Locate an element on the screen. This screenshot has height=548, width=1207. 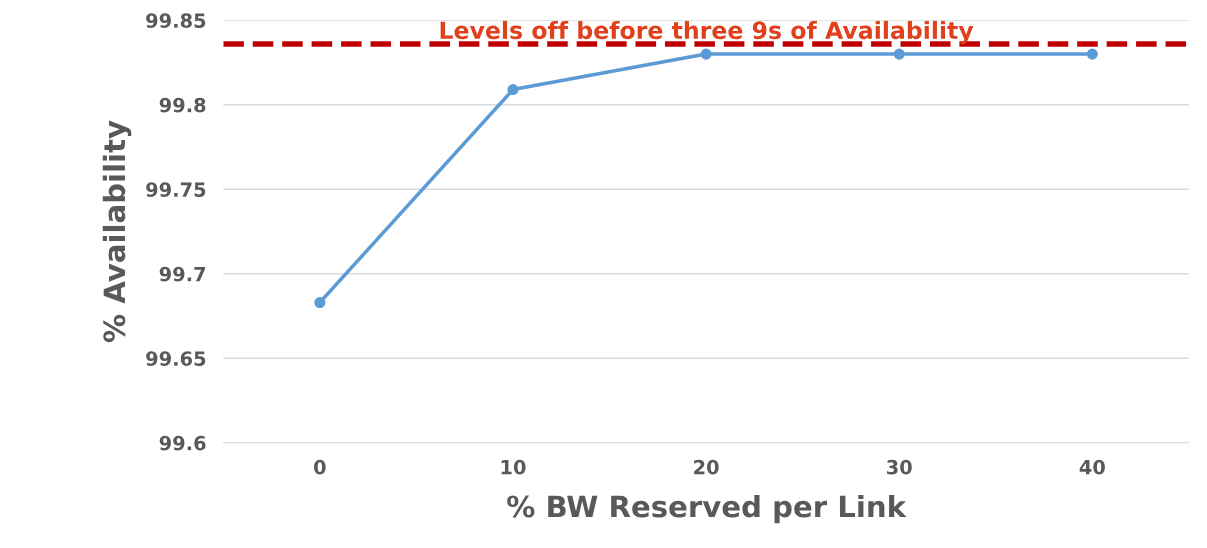
ref-line-label: Levels off before three 9s of Availability is located at coordinates (707, 32).